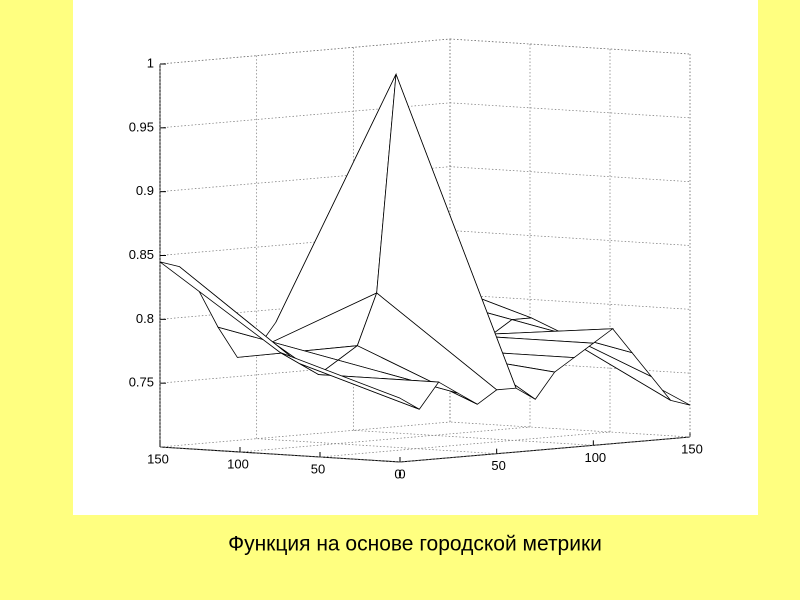 This screenshot has width=800, height=600. I want to click on z-tick-label: 0.85, so click(141, 254).